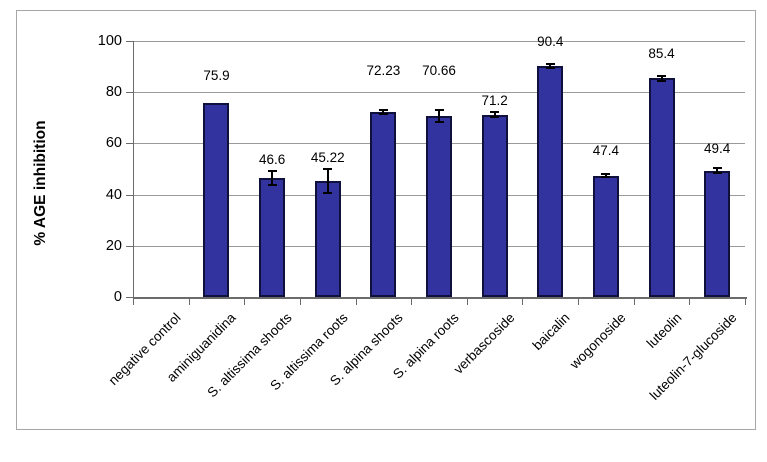  I want to click on y-axis-title: % AGE inhibition, so click(40, 183).